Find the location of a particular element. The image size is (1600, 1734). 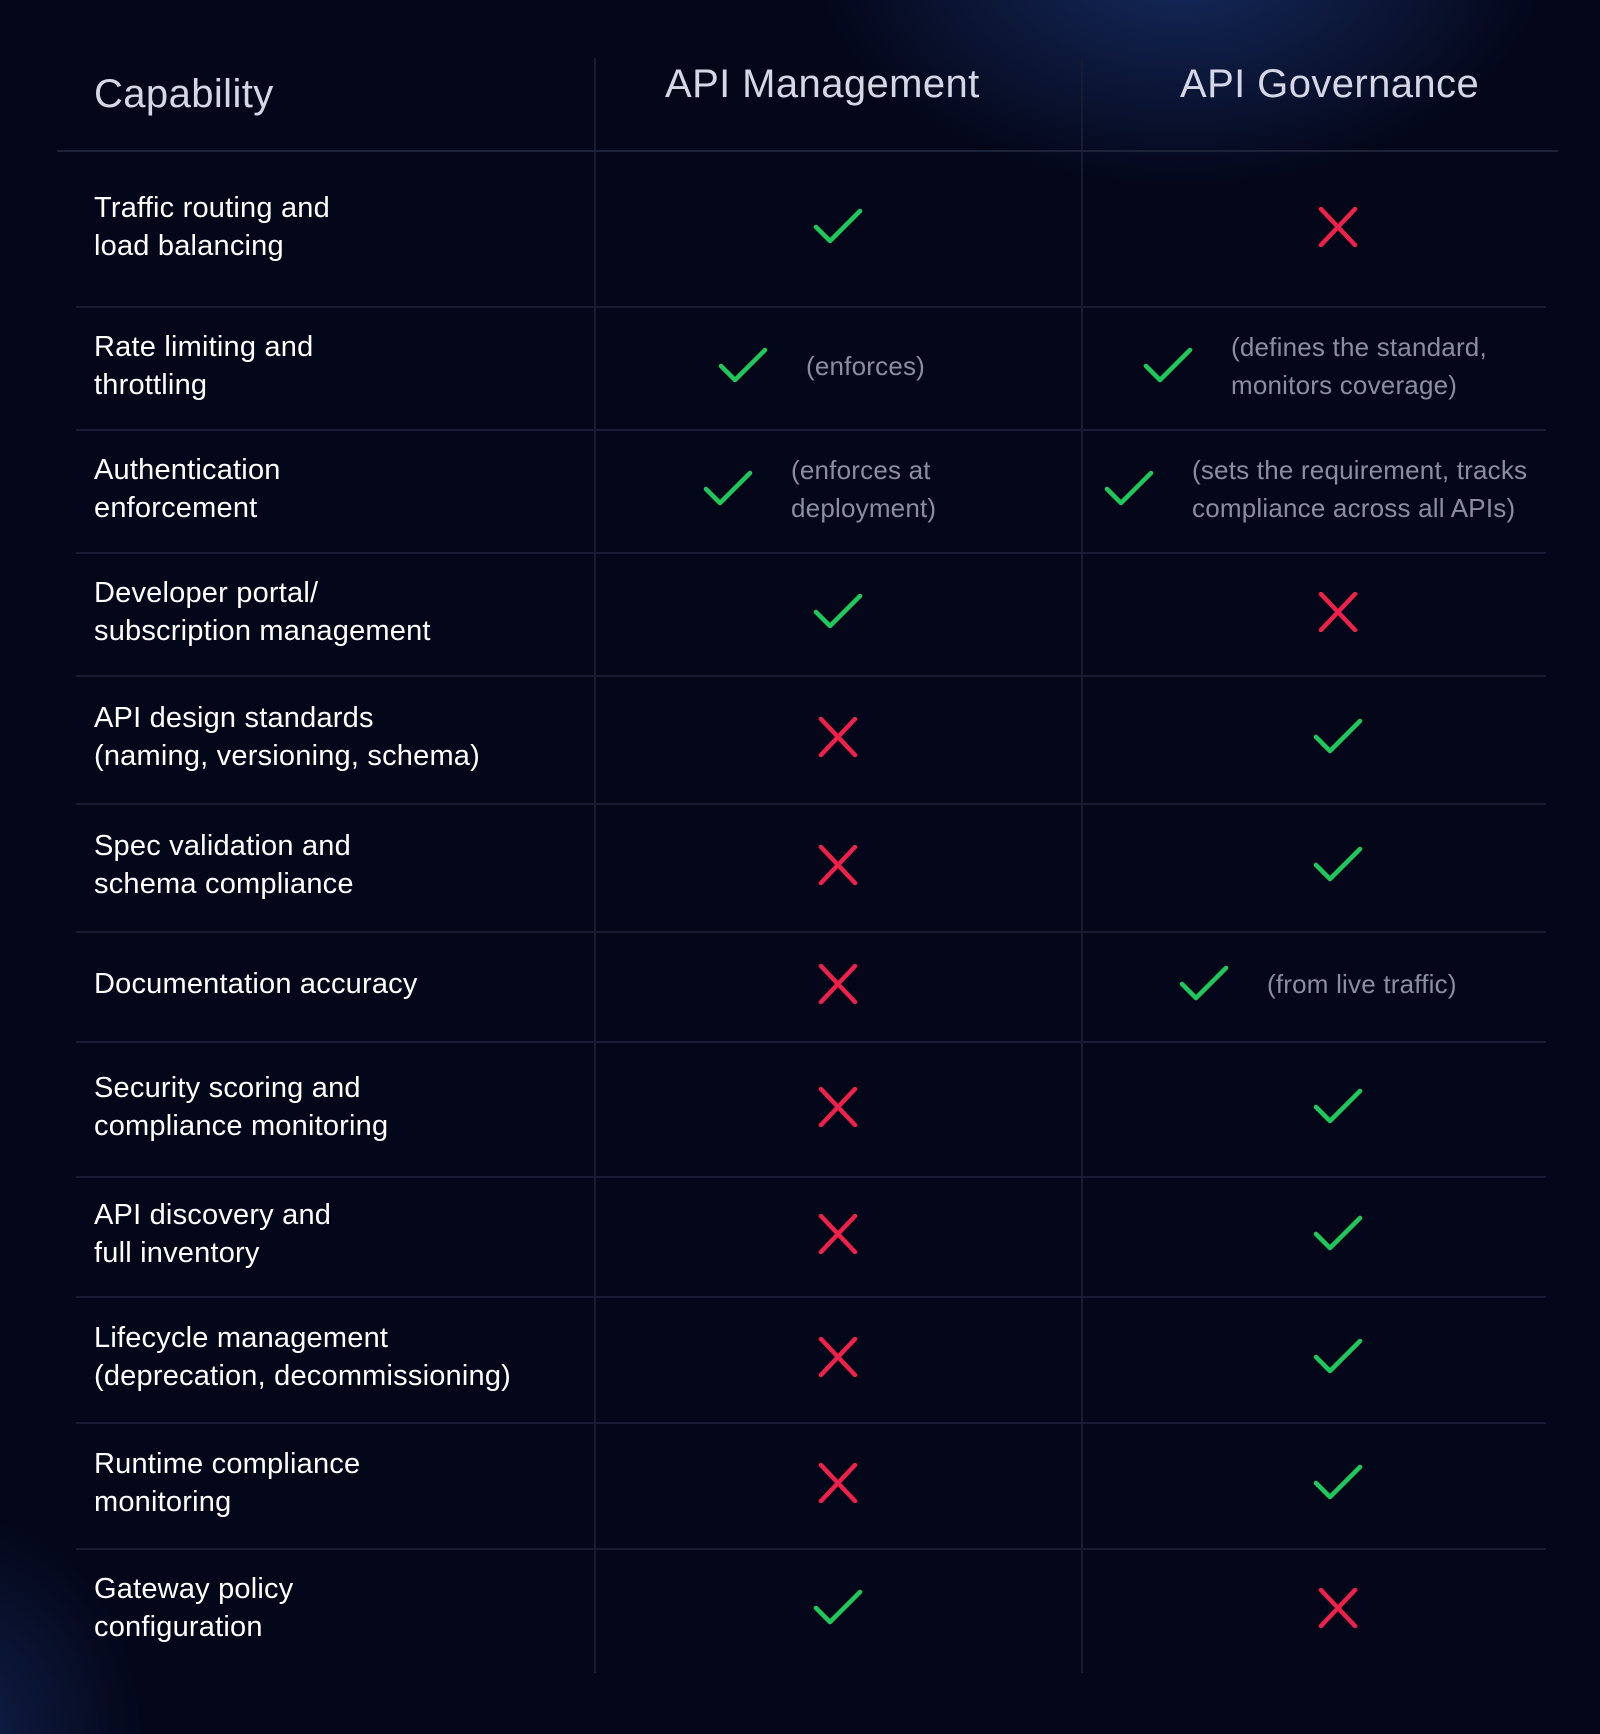

capability-label: Gateway policy configuration is located at coordinates (194, 1607).